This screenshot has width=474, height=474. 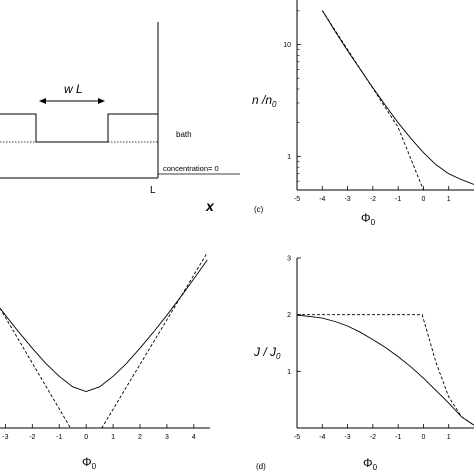 I want to click on profile-line, so click(x=79, y=128).